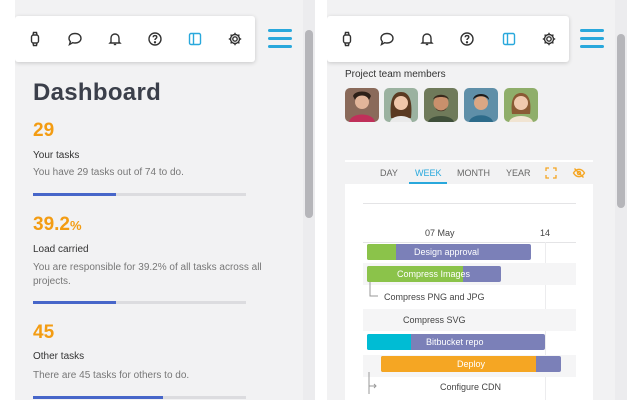 The height and width of the screenshot is (400, 640). I want to click on gantt-header-line, so click(469, 242).